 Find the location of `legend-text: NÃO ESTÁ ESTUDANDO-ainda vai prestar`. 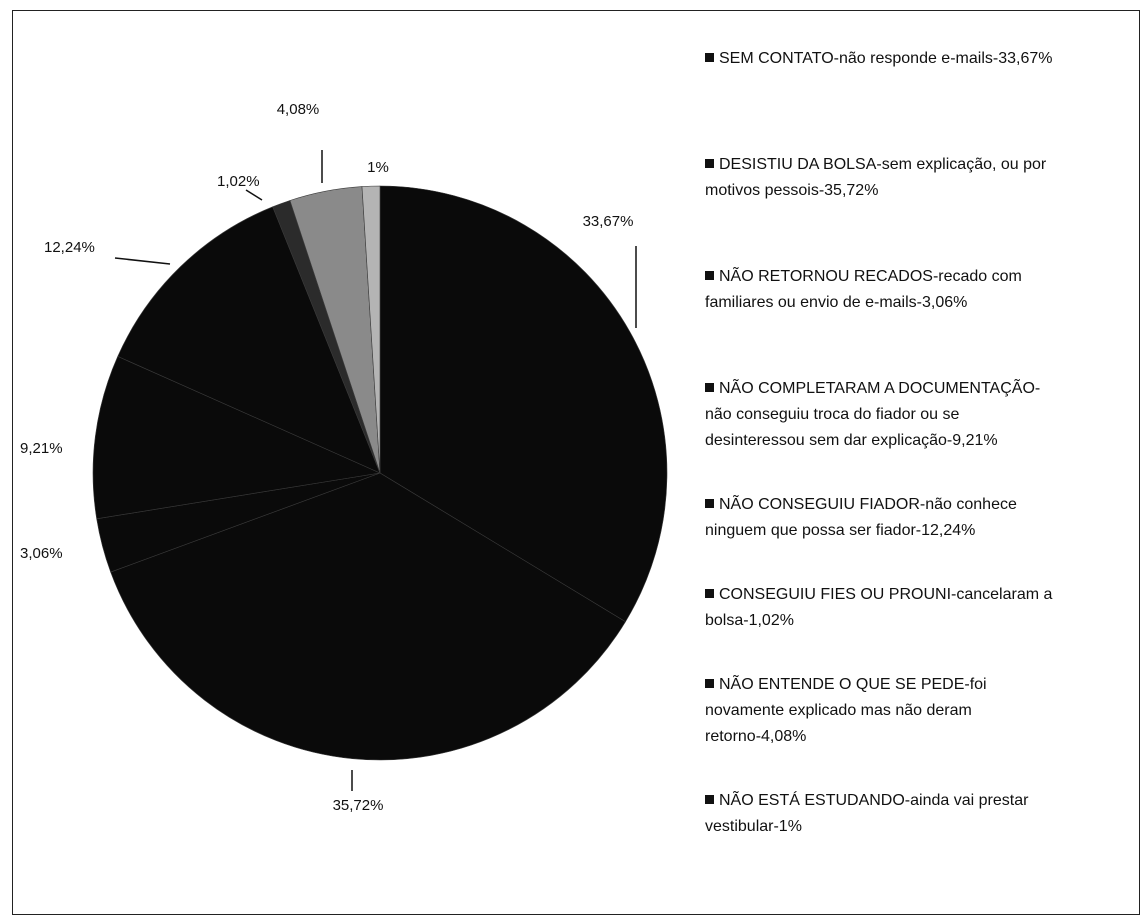

legend-text: NÃO ESTÁ ESTUDANDO-ainda vai prestar is located at coordinates (874, 800).